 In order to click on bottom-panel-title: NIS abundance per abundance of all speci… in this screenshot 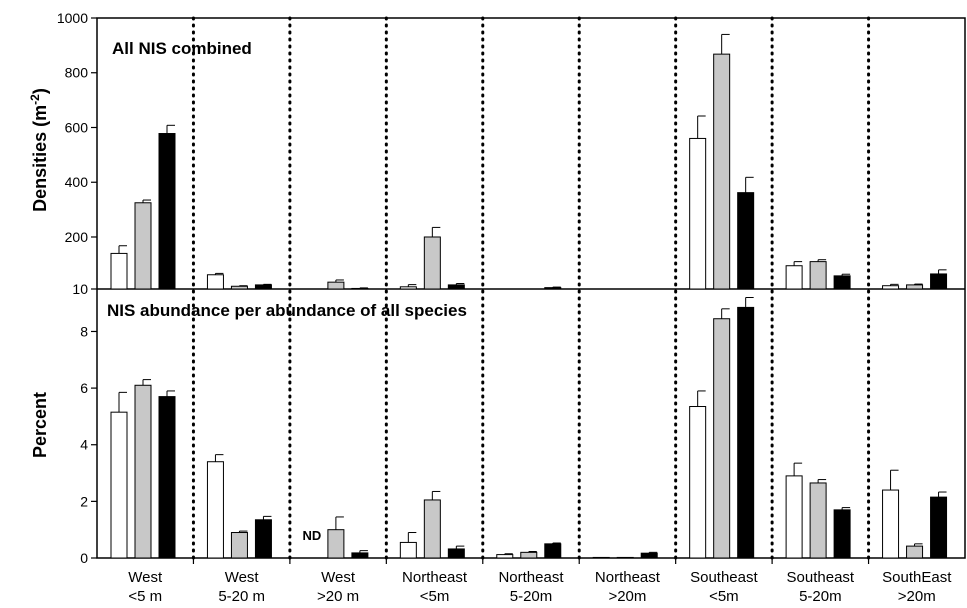, I will do `click(287, 310)`.